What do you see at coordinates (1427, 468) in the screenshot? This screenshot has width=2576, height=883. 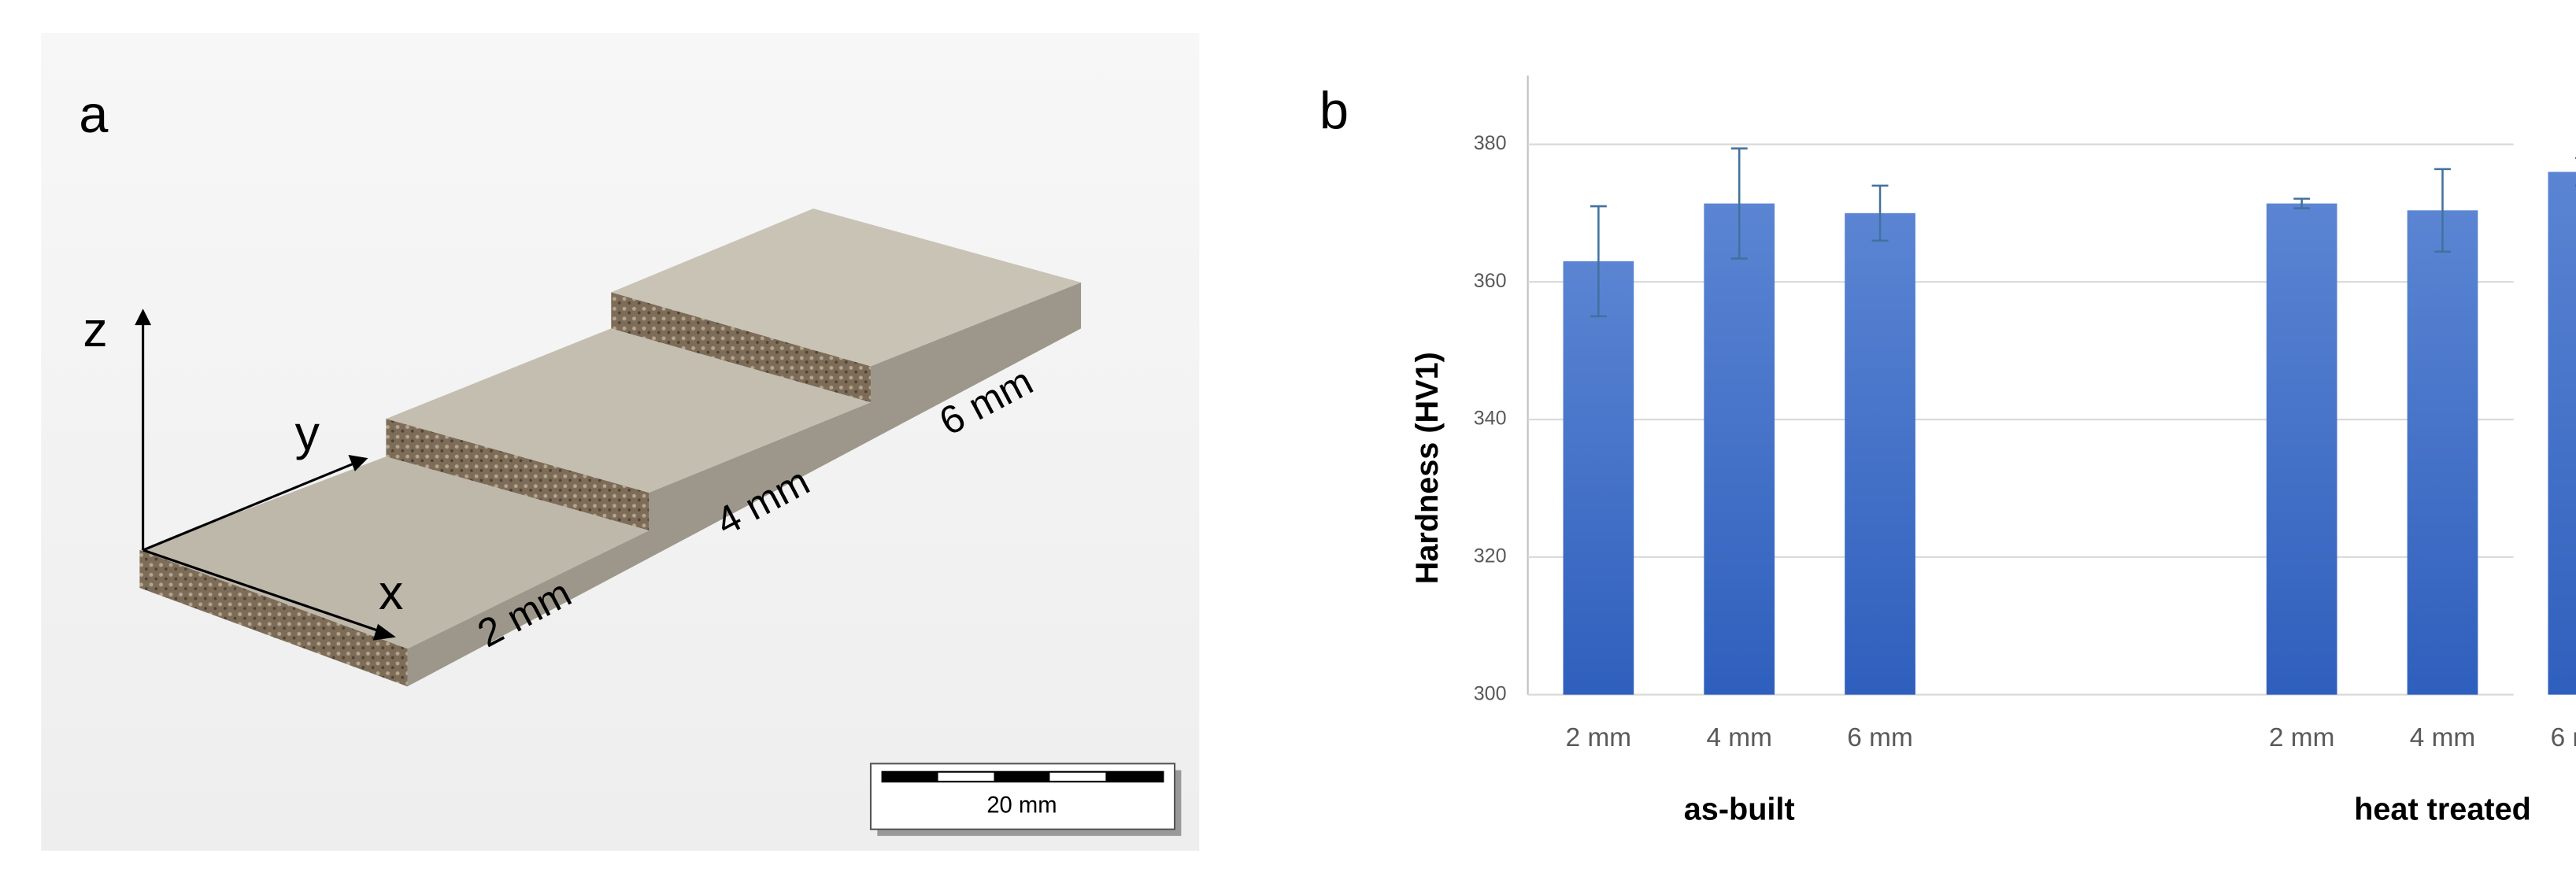 I see `y-axis-title: Hardness (HV1)` at bounding box center [1427, 468].